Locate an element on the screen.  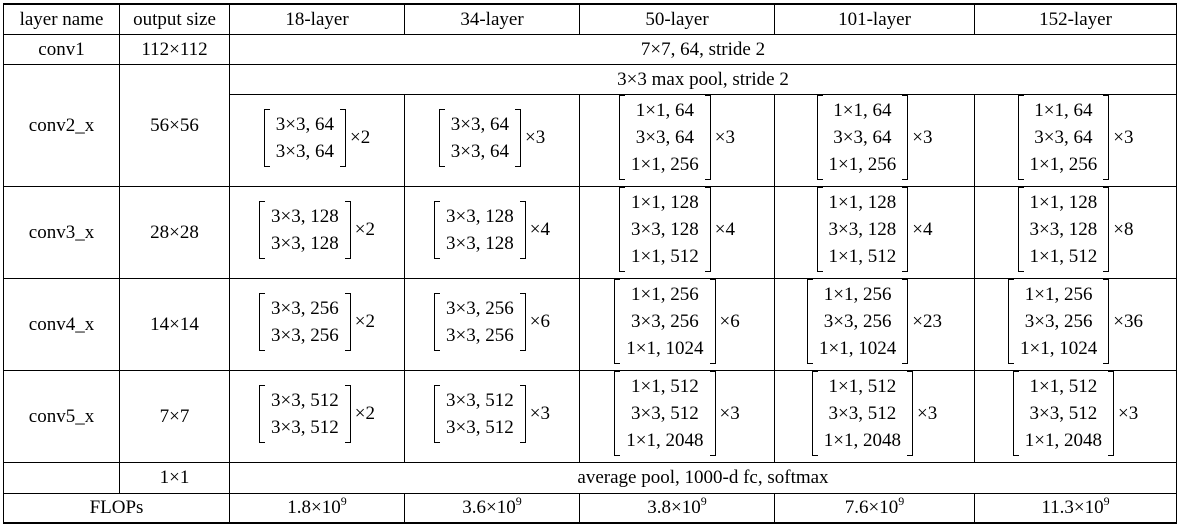
flops-value: 3.8×109 is located at coordinates (677, 508).